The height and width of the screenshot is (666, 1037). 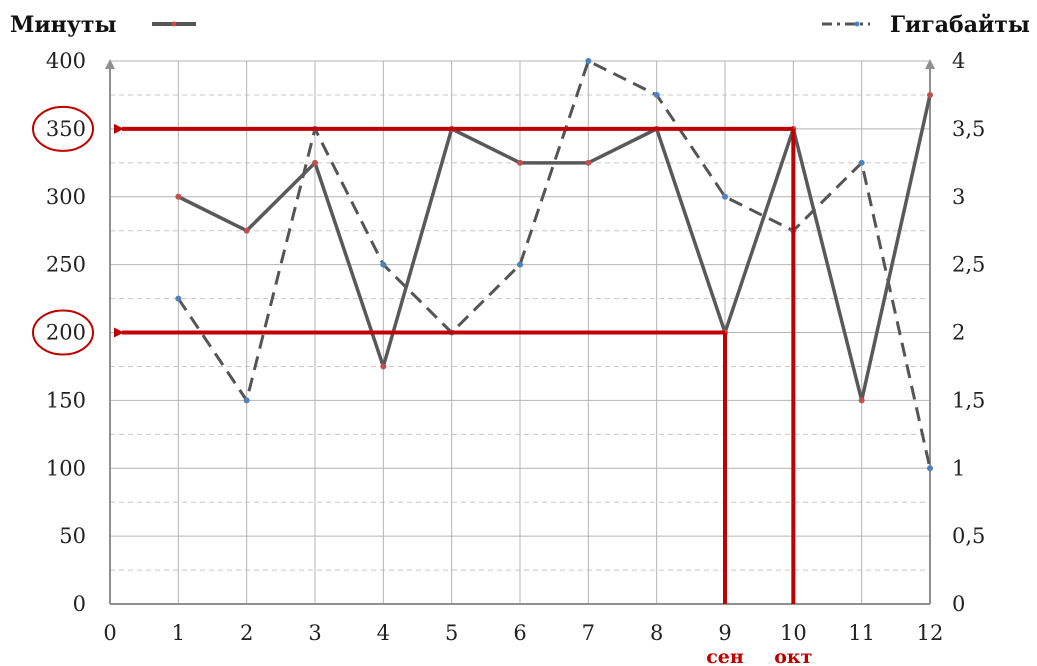 I want to click on y-tick-label-right: 3,5, so click(x=968, y=129).